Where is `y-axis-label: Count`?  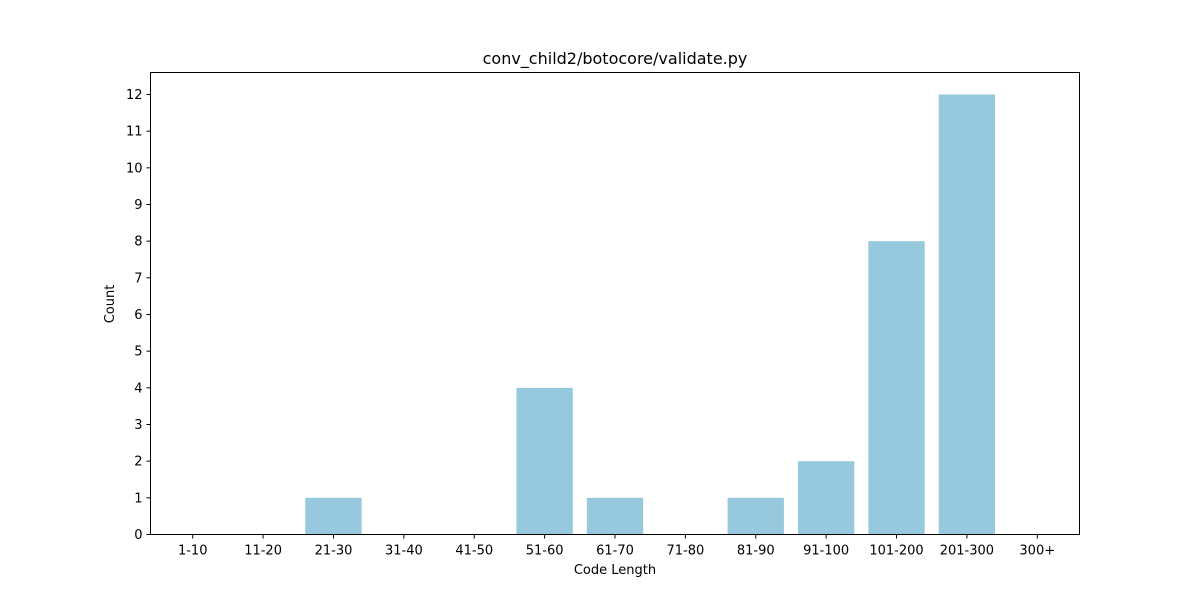
y-axis-label: Count is located at coordinates (110, 304).